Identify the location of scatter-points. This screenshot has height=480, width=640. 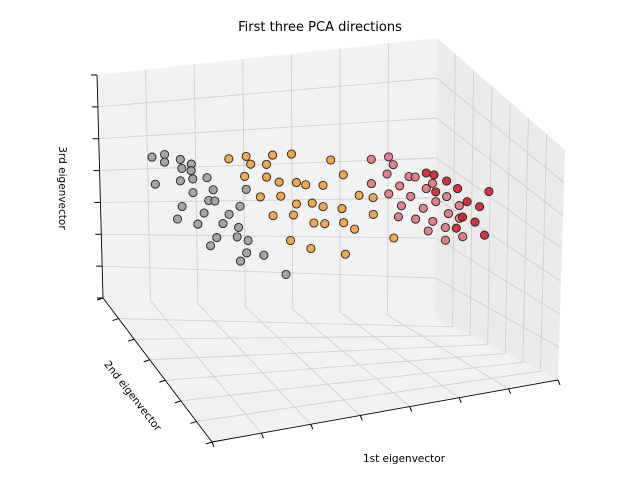
(320, 214).